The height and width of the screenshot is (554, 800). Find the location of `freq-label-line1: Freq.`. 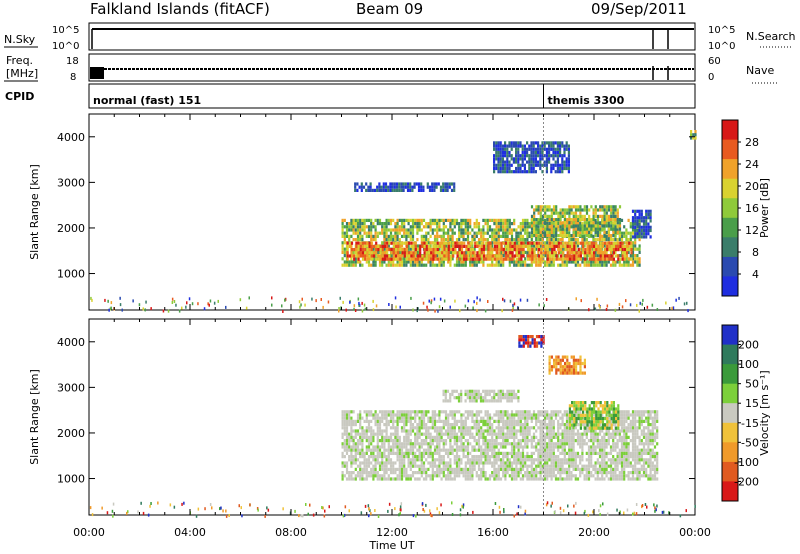

freq-label-line1: Freq. is located at coordinates (19, 60).